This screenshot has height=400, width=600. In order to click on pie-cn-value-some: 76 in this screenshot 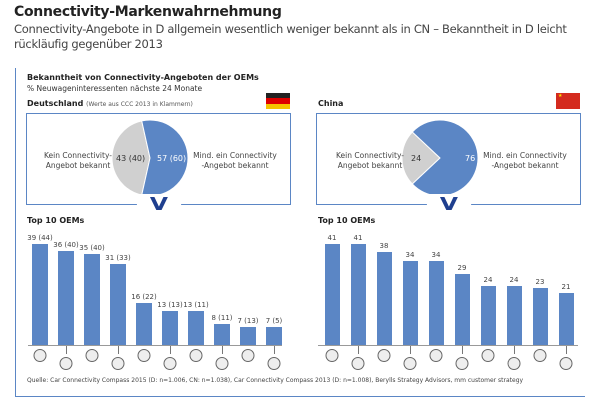, I will do `click(470, 158)`.